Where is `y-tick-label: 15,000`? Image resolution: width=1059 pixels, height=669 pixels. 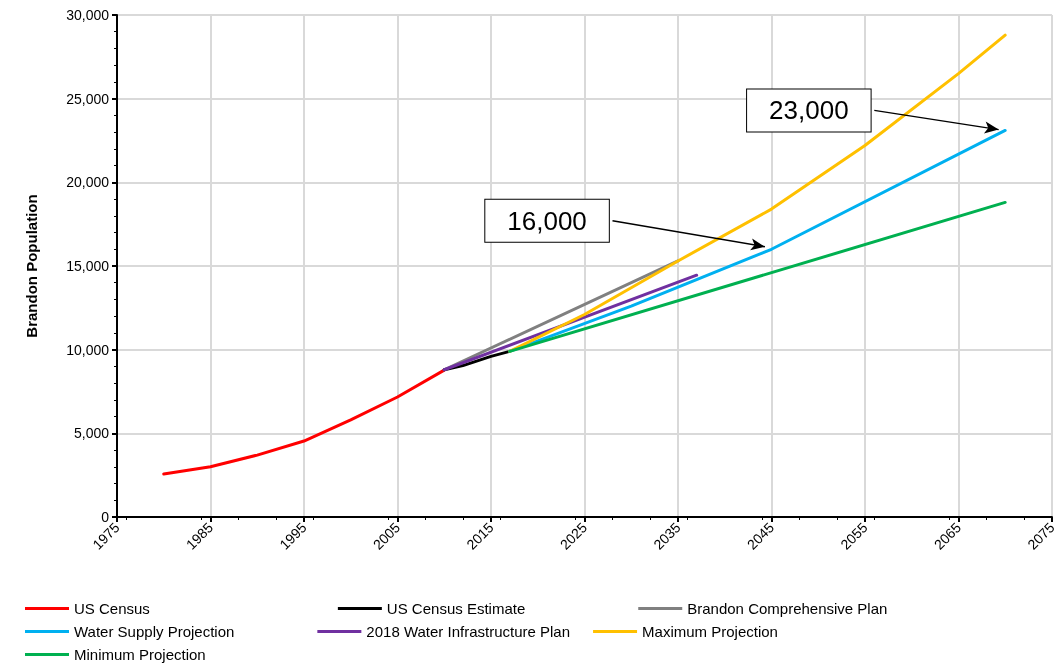 y-tick-label: 15,000 is located at coordinates (88, 266).